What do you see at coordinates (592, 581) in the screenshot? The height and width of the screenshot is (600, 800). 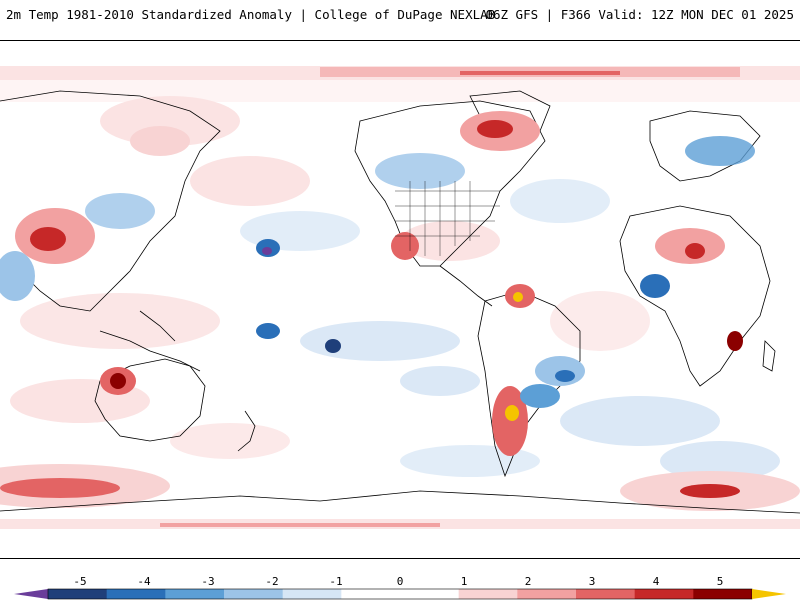 I see `colorbar-tick-label: 3` at bounding box center [592, 581].